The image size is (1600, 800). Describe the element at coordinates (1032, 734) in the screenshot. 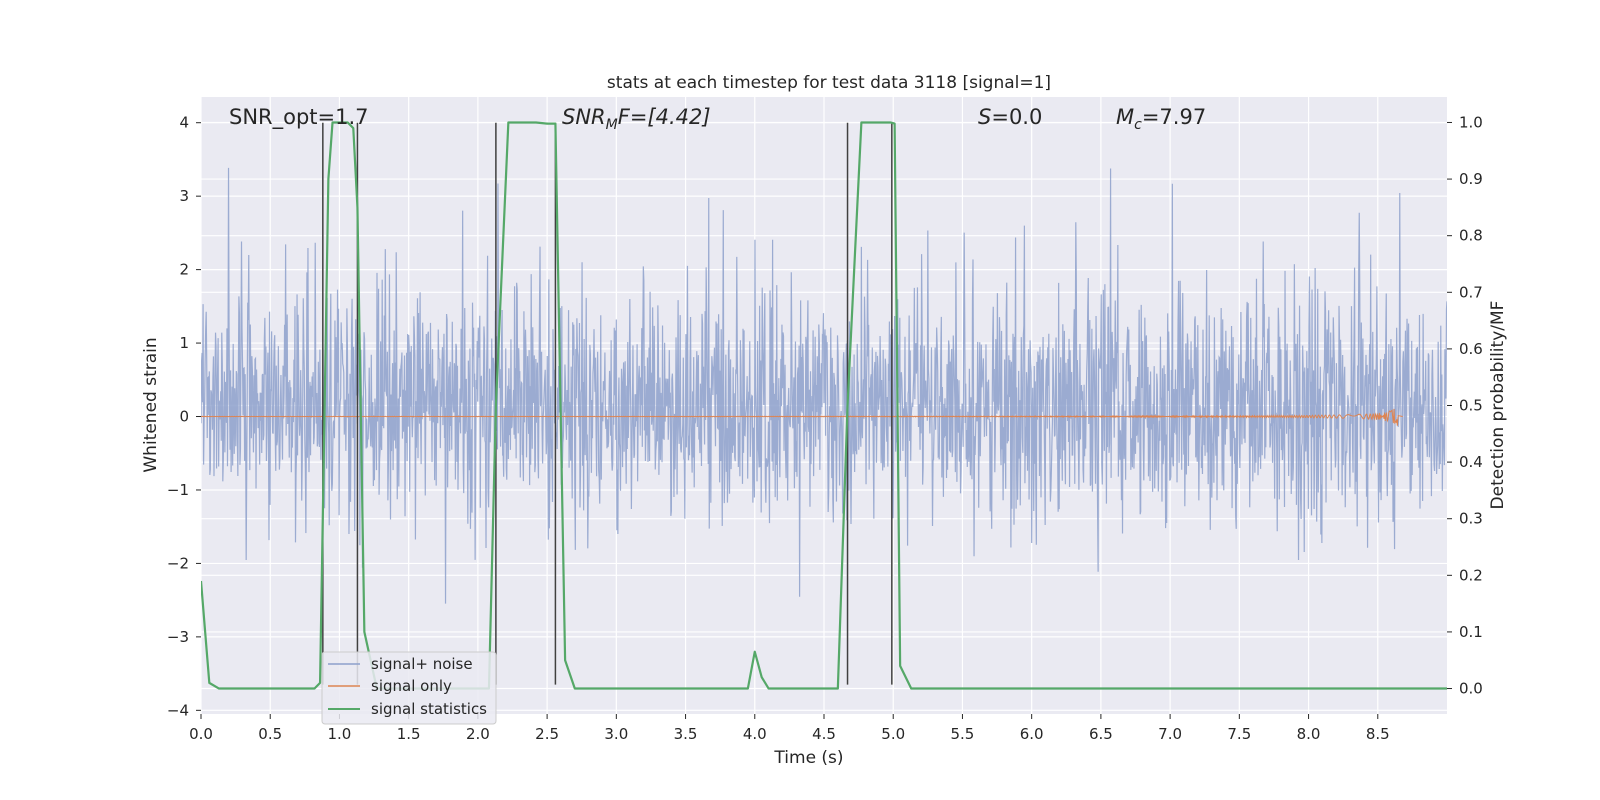

I see `x-tick-label-12: 6.0` at that location.